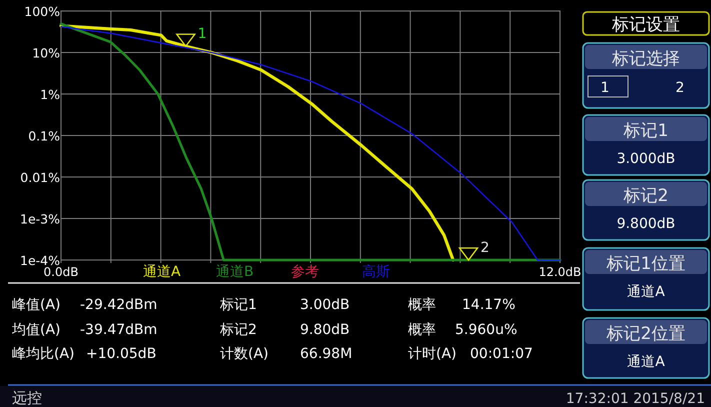 This screenshot has height=407, width=711. Describe the element at coordinates (355, 395) in the screenshot. I see `status-bar: 远控 17:32:01 2015/8/21` at that location.